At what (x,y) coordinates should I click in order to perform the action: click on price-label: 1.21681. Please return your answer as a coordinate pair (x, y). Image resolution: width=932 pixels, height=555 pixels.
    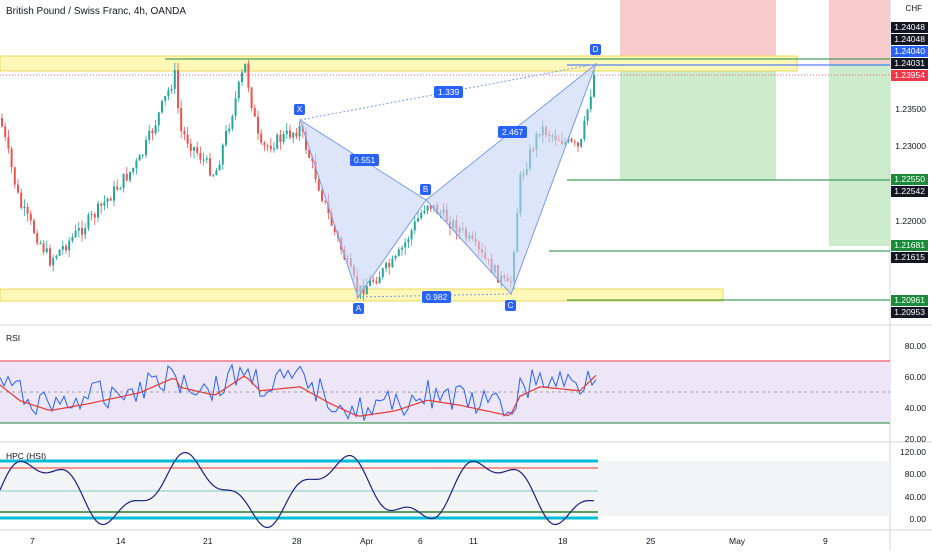
    Looking at the image, I should click on (909, 245).